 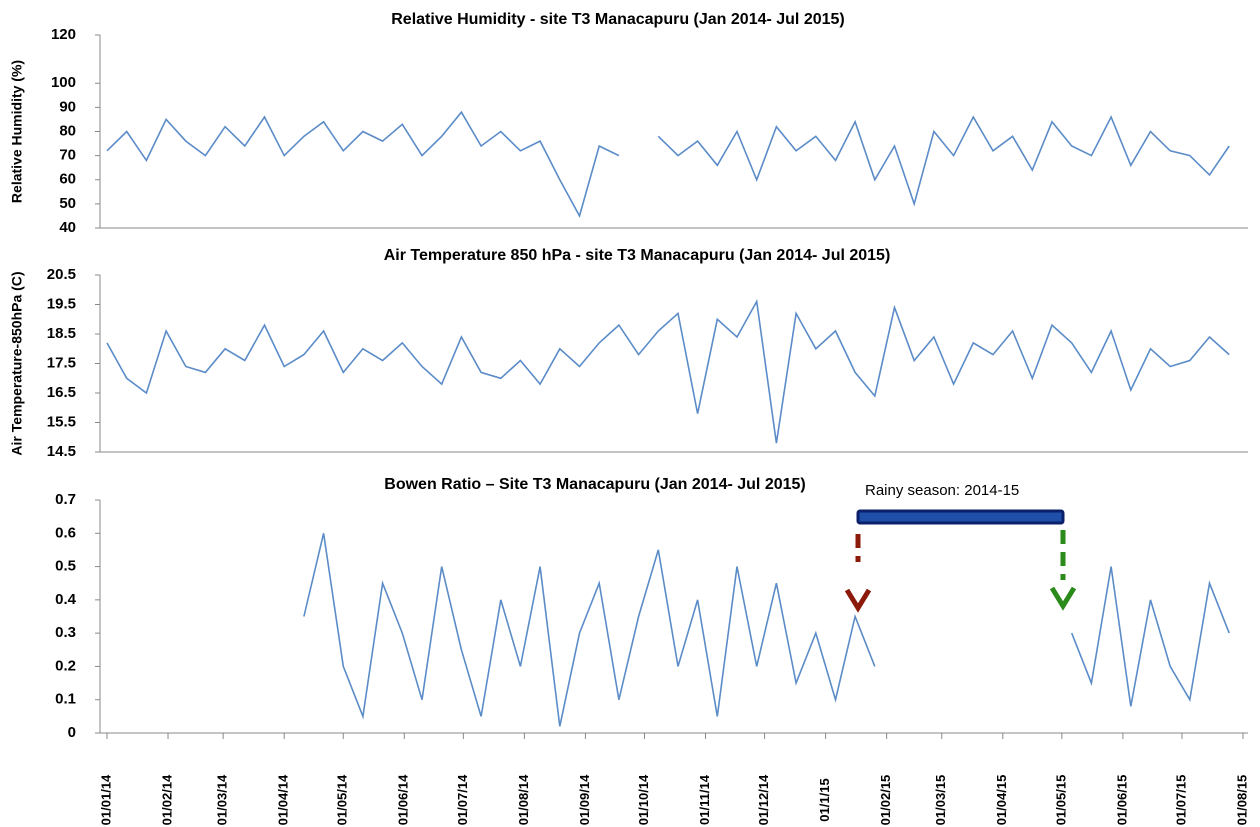 I want to click on y-tick-label: 0.6, so click(x=65, y=532).